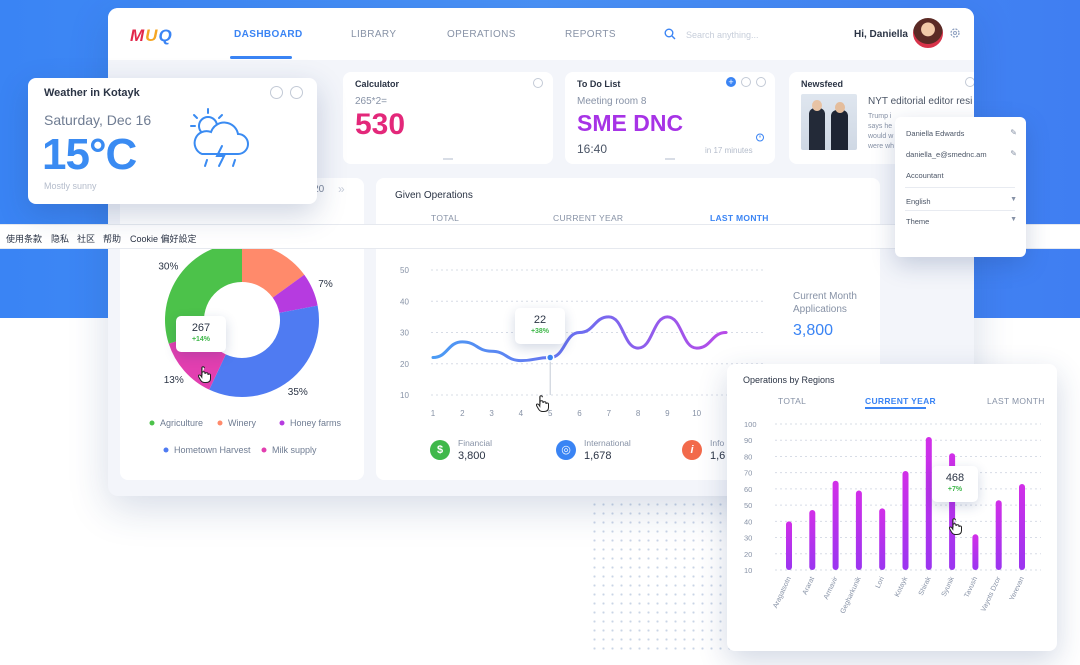  I want to click on x-tick-label: Tavush, so click(971, 587).